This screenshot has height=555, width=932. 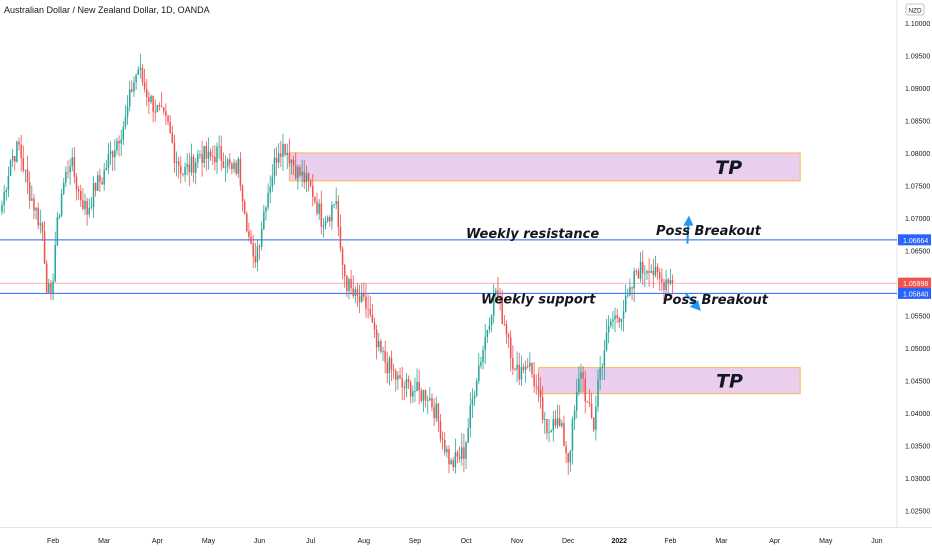 I want to click on price-badge-text: 1.06664, so click(x=915, y=241).